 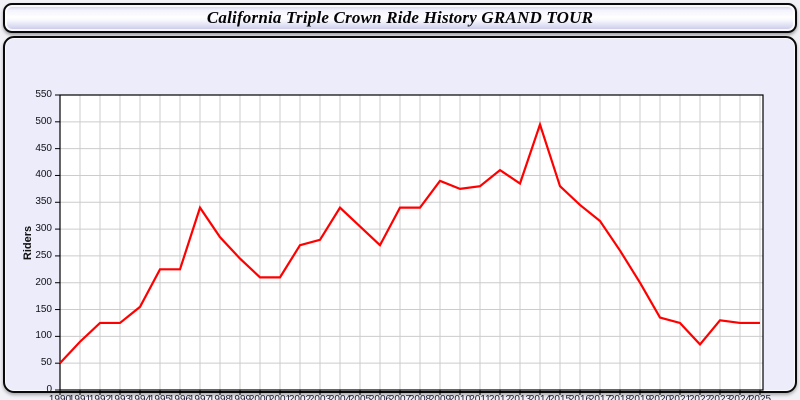 I want to click on x-tick-label: 2017, so click(x=600, y=397).